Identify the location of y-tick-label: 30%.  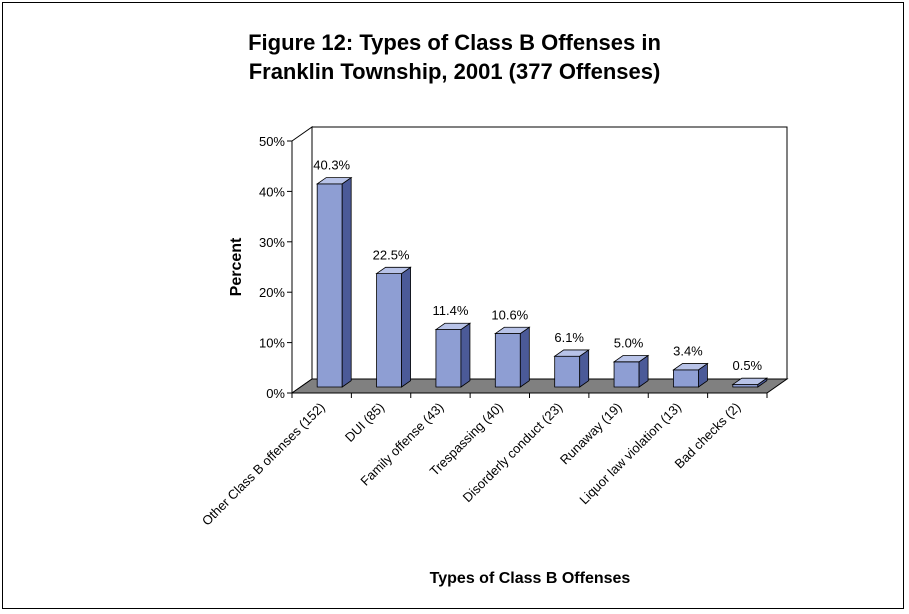
(272, 242).